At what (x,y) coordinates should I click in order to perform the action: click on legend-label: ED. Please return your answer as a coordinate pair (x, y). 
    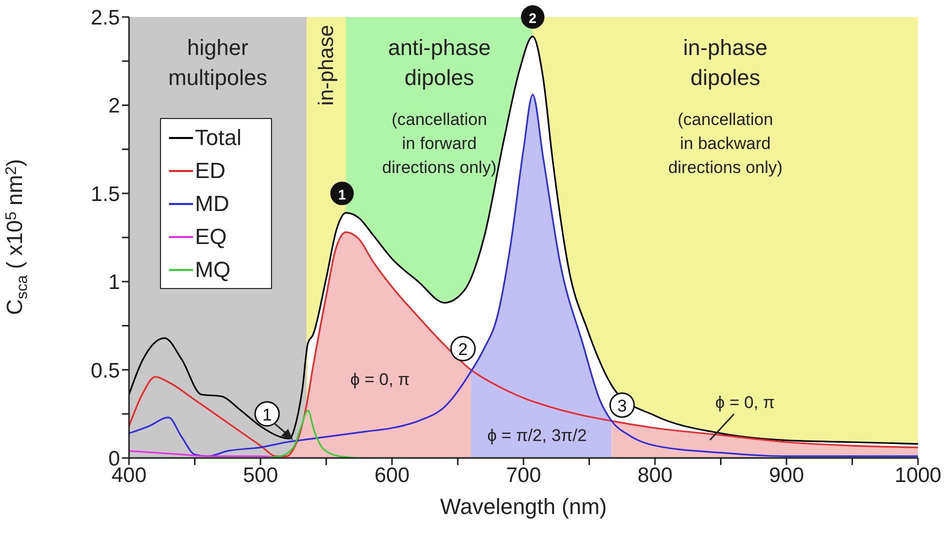
    Looking at the image, I should click on (210, 171).